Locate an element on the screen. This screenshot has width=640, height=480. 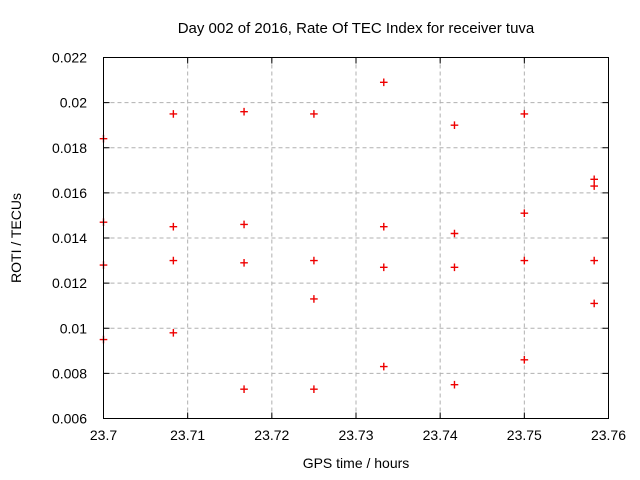
x-tick-label: 23.72 is located at coordinates (271, 435).